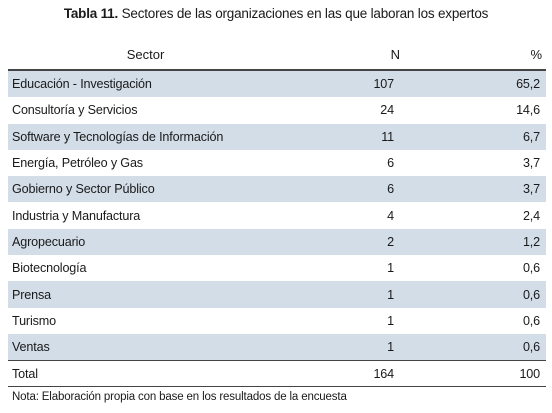  I want to click on table-row: Educación - Investigación 107 65,2, so click(277, 84).